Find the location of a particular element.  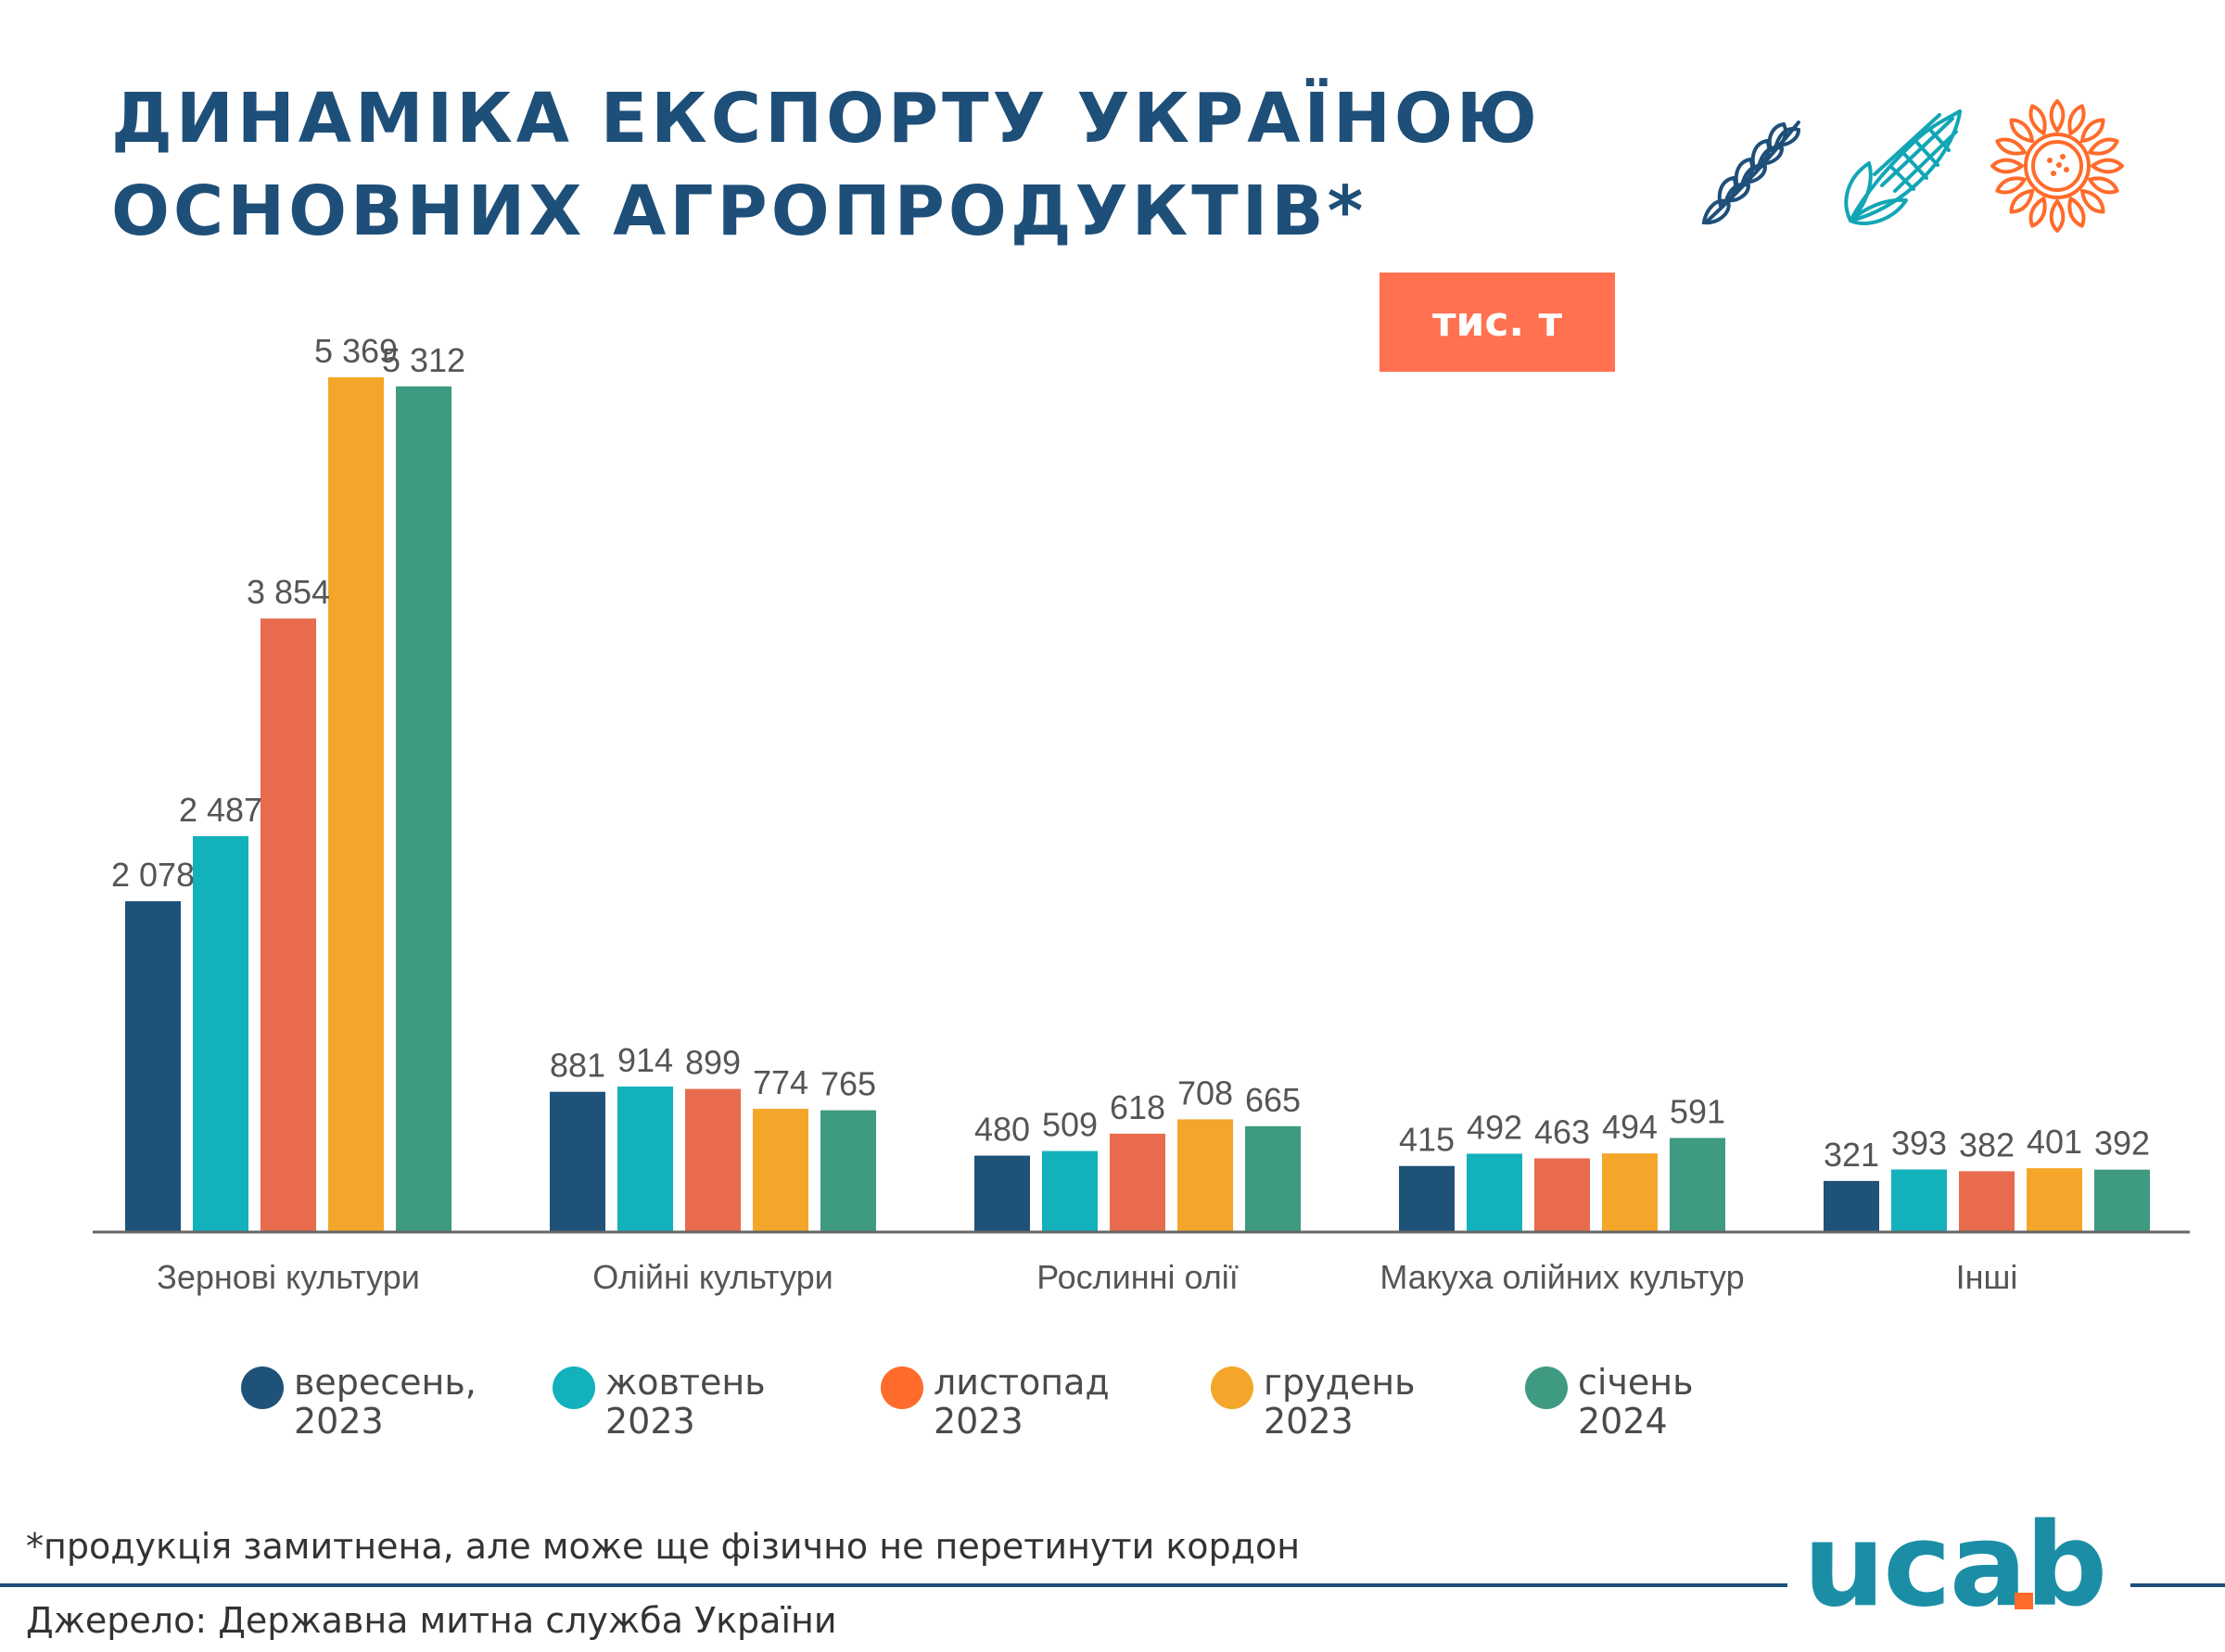

data-label-2-1: 509 is located at coordinates (1070, 1125).